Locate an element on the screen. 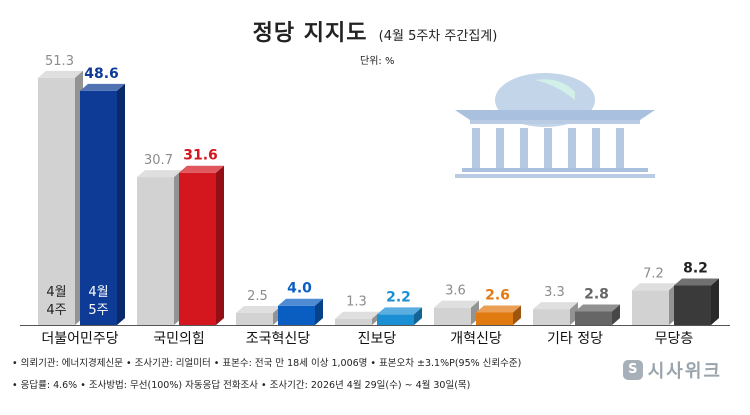  value-label-curr-3: 2.2 is located at coordinates (398, 297).